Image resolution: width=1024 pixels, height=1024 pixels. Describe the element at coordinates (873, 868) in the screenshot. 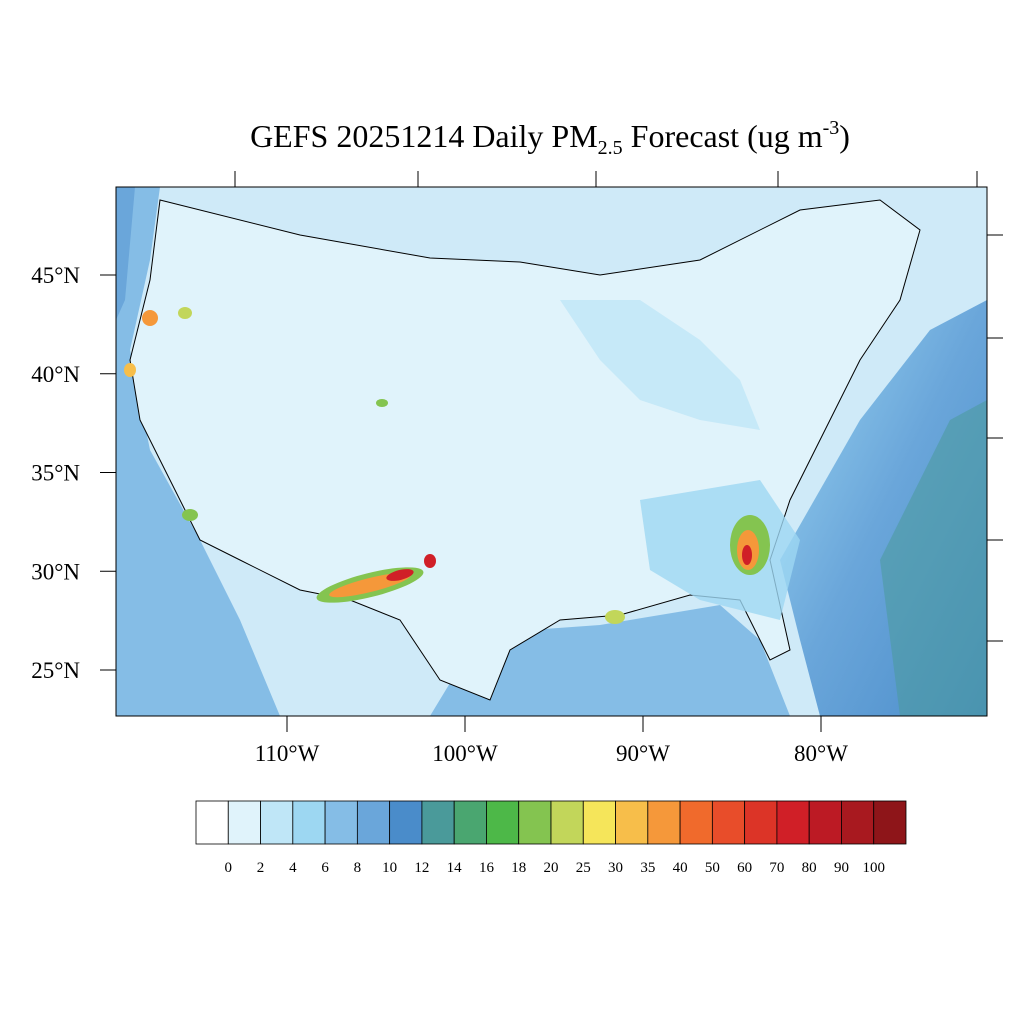

I see `colorbar-label: 100` at that location.